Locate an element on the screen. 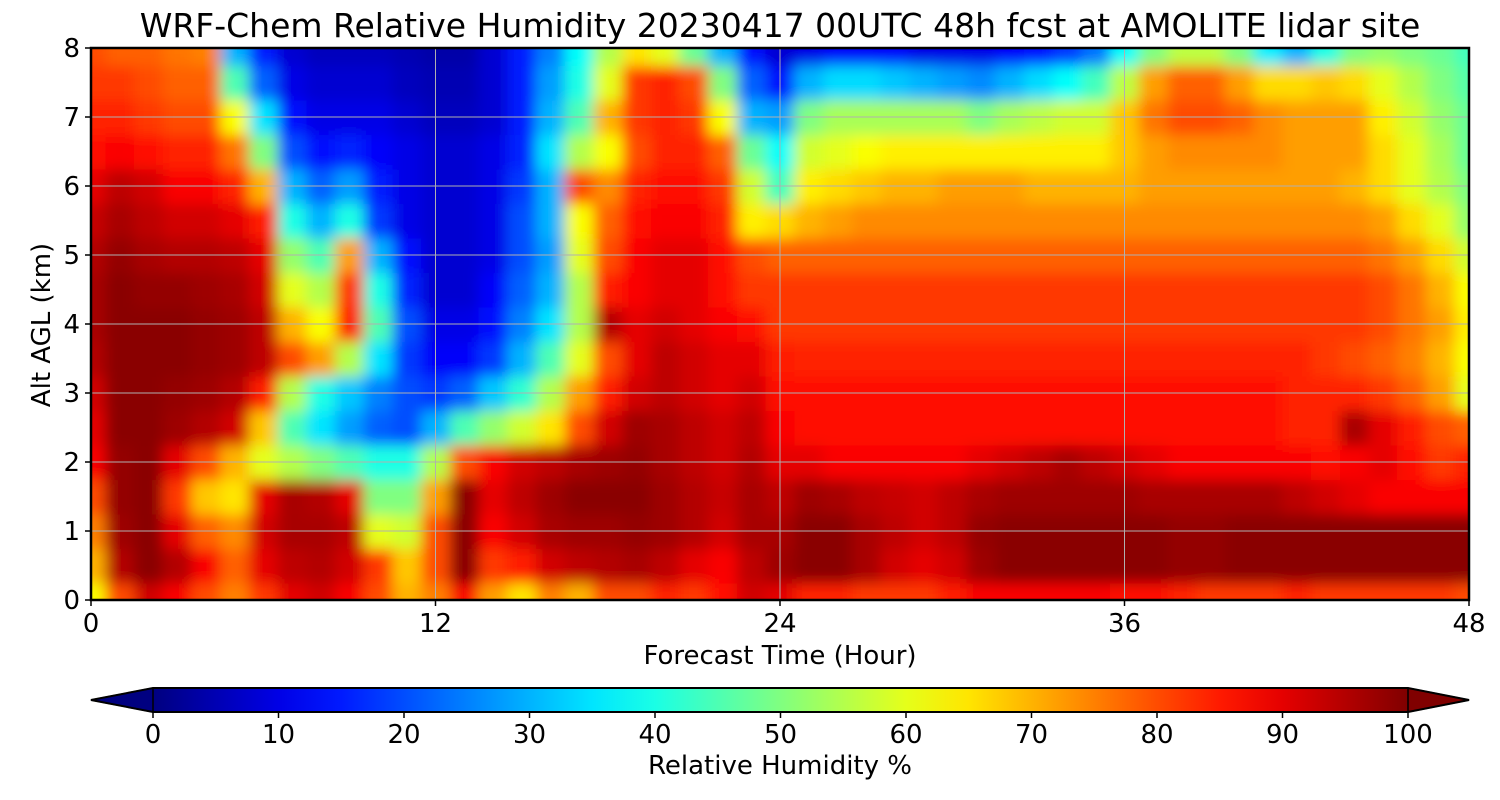 This screenshot has width=1500, height=800. x-tick-label: 12 is located at coordinates (435, 624).